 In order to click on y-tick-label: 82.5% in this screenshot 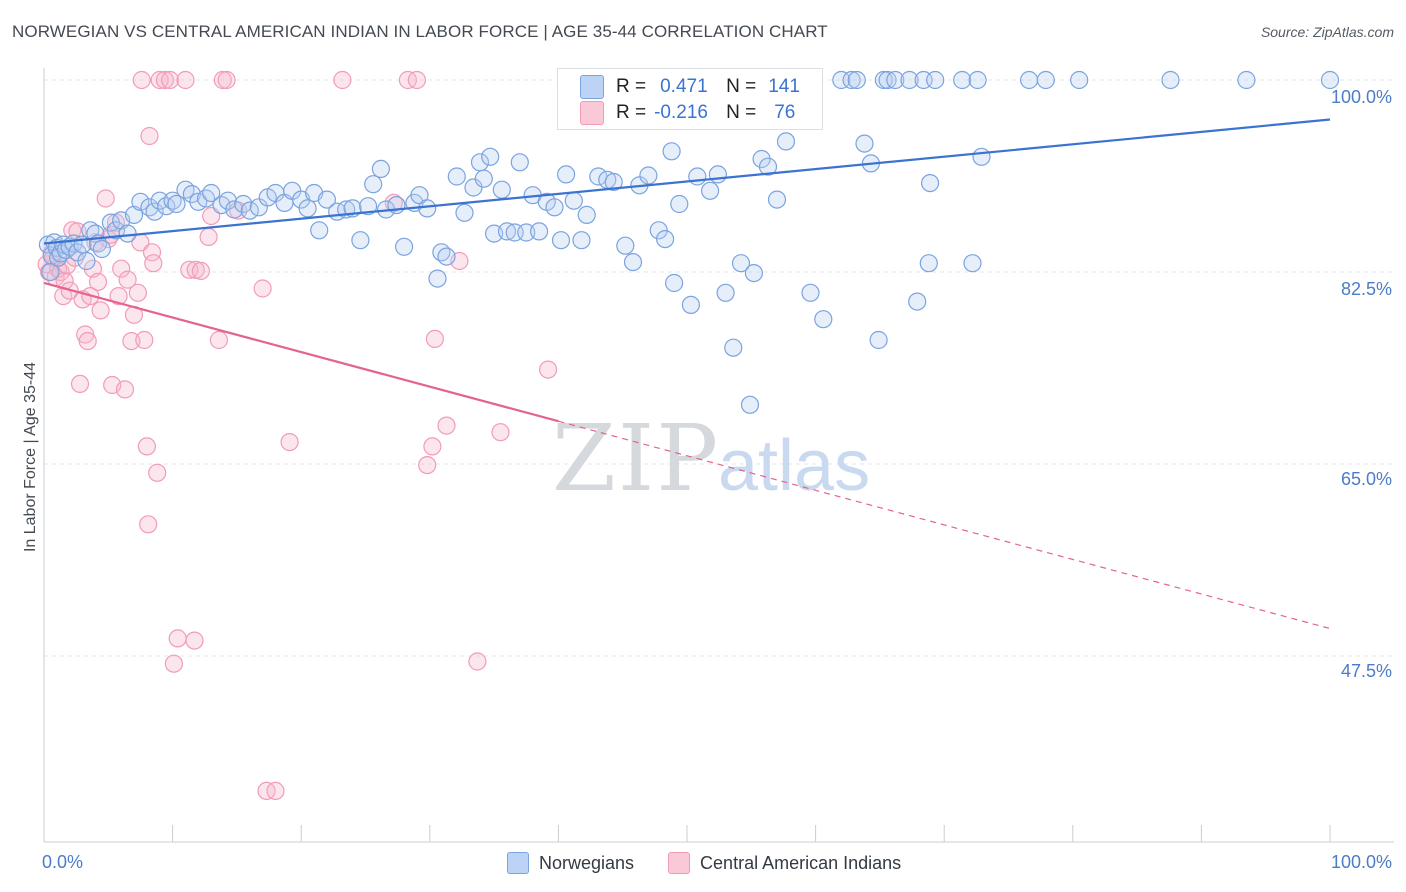, I will do `click(1366, 289)`.